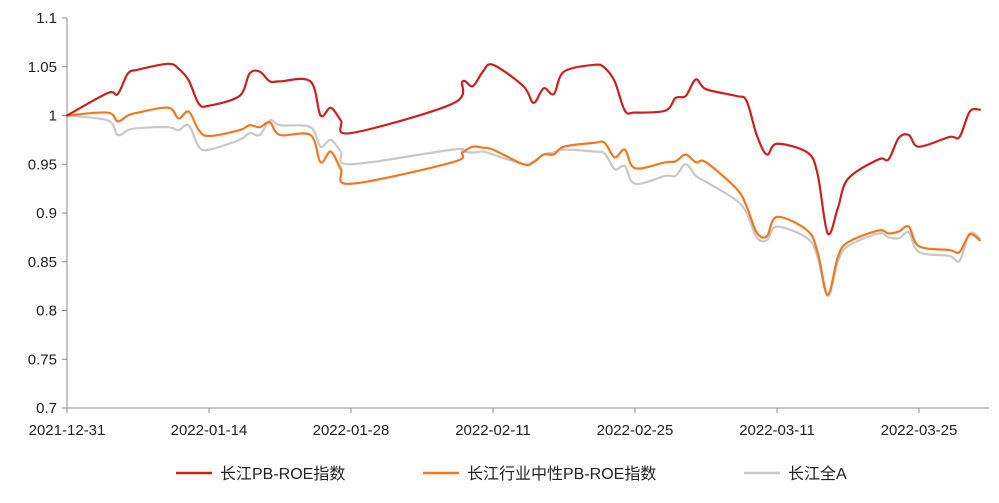  What do you see at coordinates (46, 18) in the screenshot?
I see `y-tick-label: 1.1` at bounding box center [46, 18].